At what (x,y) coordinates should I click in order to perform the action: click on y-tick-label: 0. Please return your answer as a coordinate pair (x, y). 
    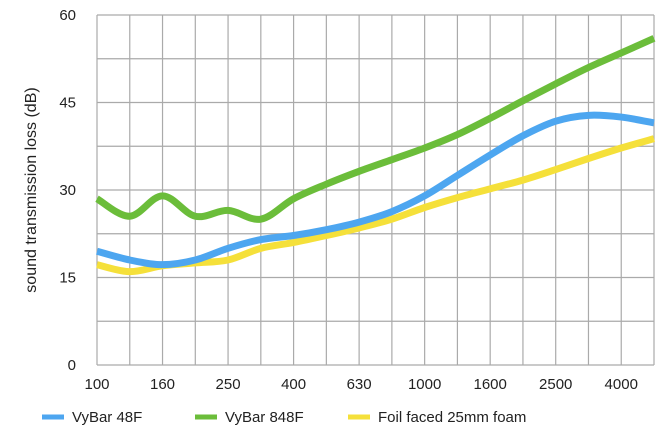
    Looking at the image, I should click on (72, 365).